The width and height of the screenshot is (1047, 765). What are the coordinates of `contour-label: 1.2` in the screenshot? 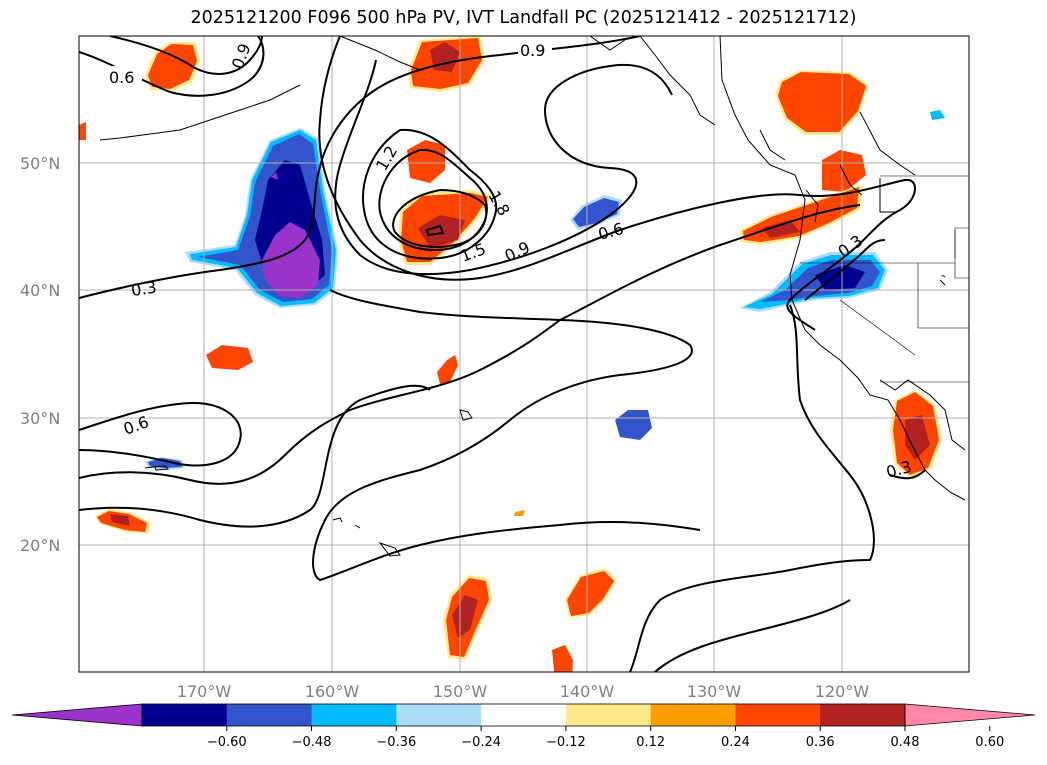 It's located at (386, 158).